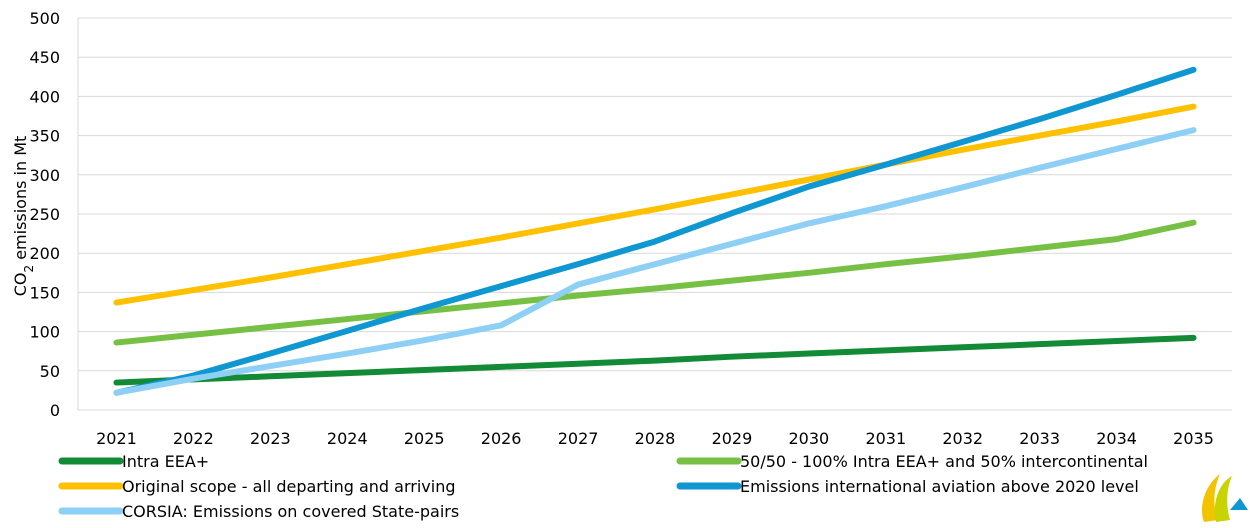 Image resolution: width=1258 pixels, height=528 pixels. Describe the element at coordinates (29, 269) in the screenshot. I see `y-axis-label-sub: 2` at that location.